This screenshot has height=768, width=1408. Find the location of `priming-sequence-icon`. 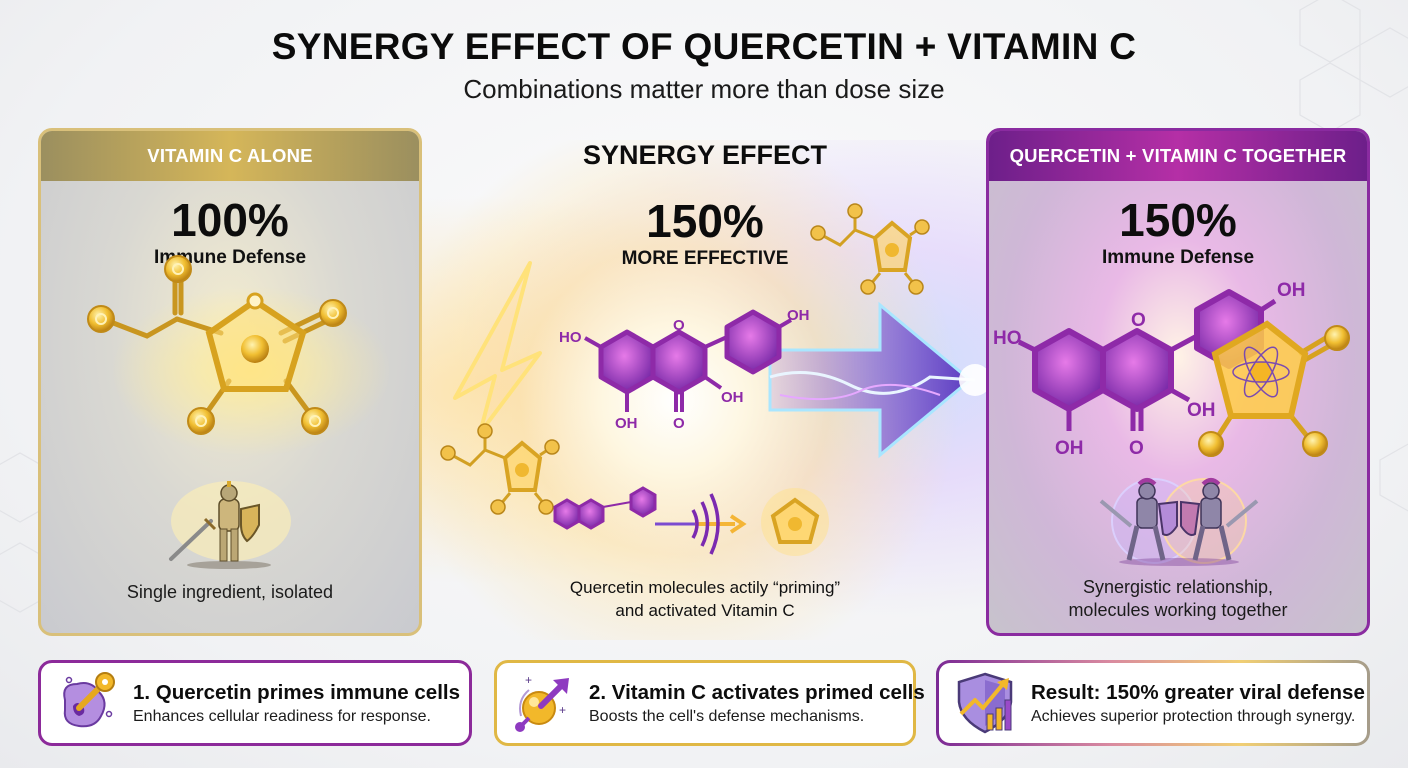

priming-sequence-icon is located at coordinates (691, 521).